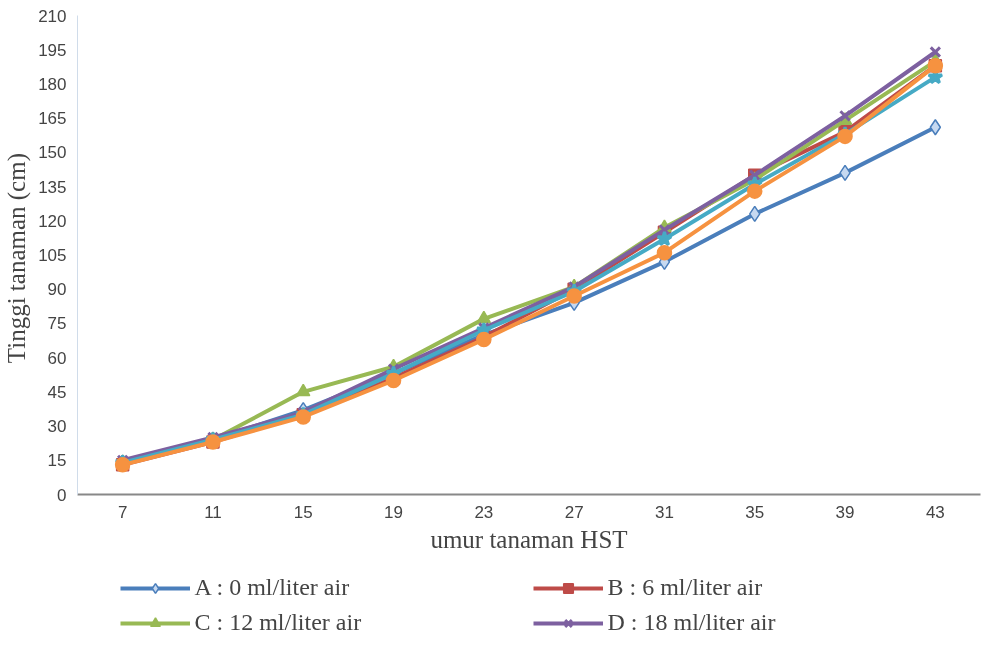 This screenshot has height=665, width=1005. What do you see at coordinates (664, 512) in the screenshot?
I see `x-tick-label: 31` at bounding box center [664, 512].